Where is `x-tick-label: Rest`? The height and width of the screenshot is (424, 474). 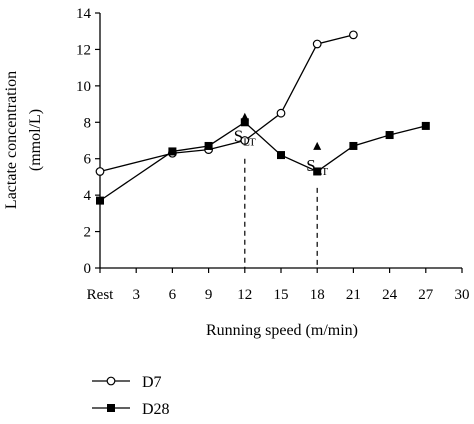
x-tick-label: Rest is located at coordinates (101, 295).